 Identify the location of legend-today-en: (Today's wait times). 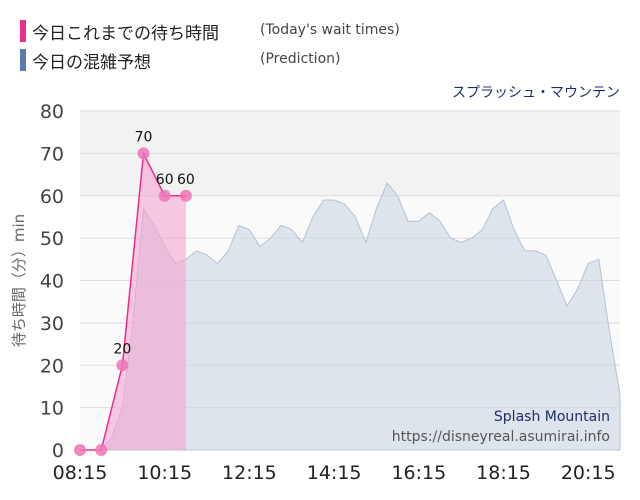
(330, 30).